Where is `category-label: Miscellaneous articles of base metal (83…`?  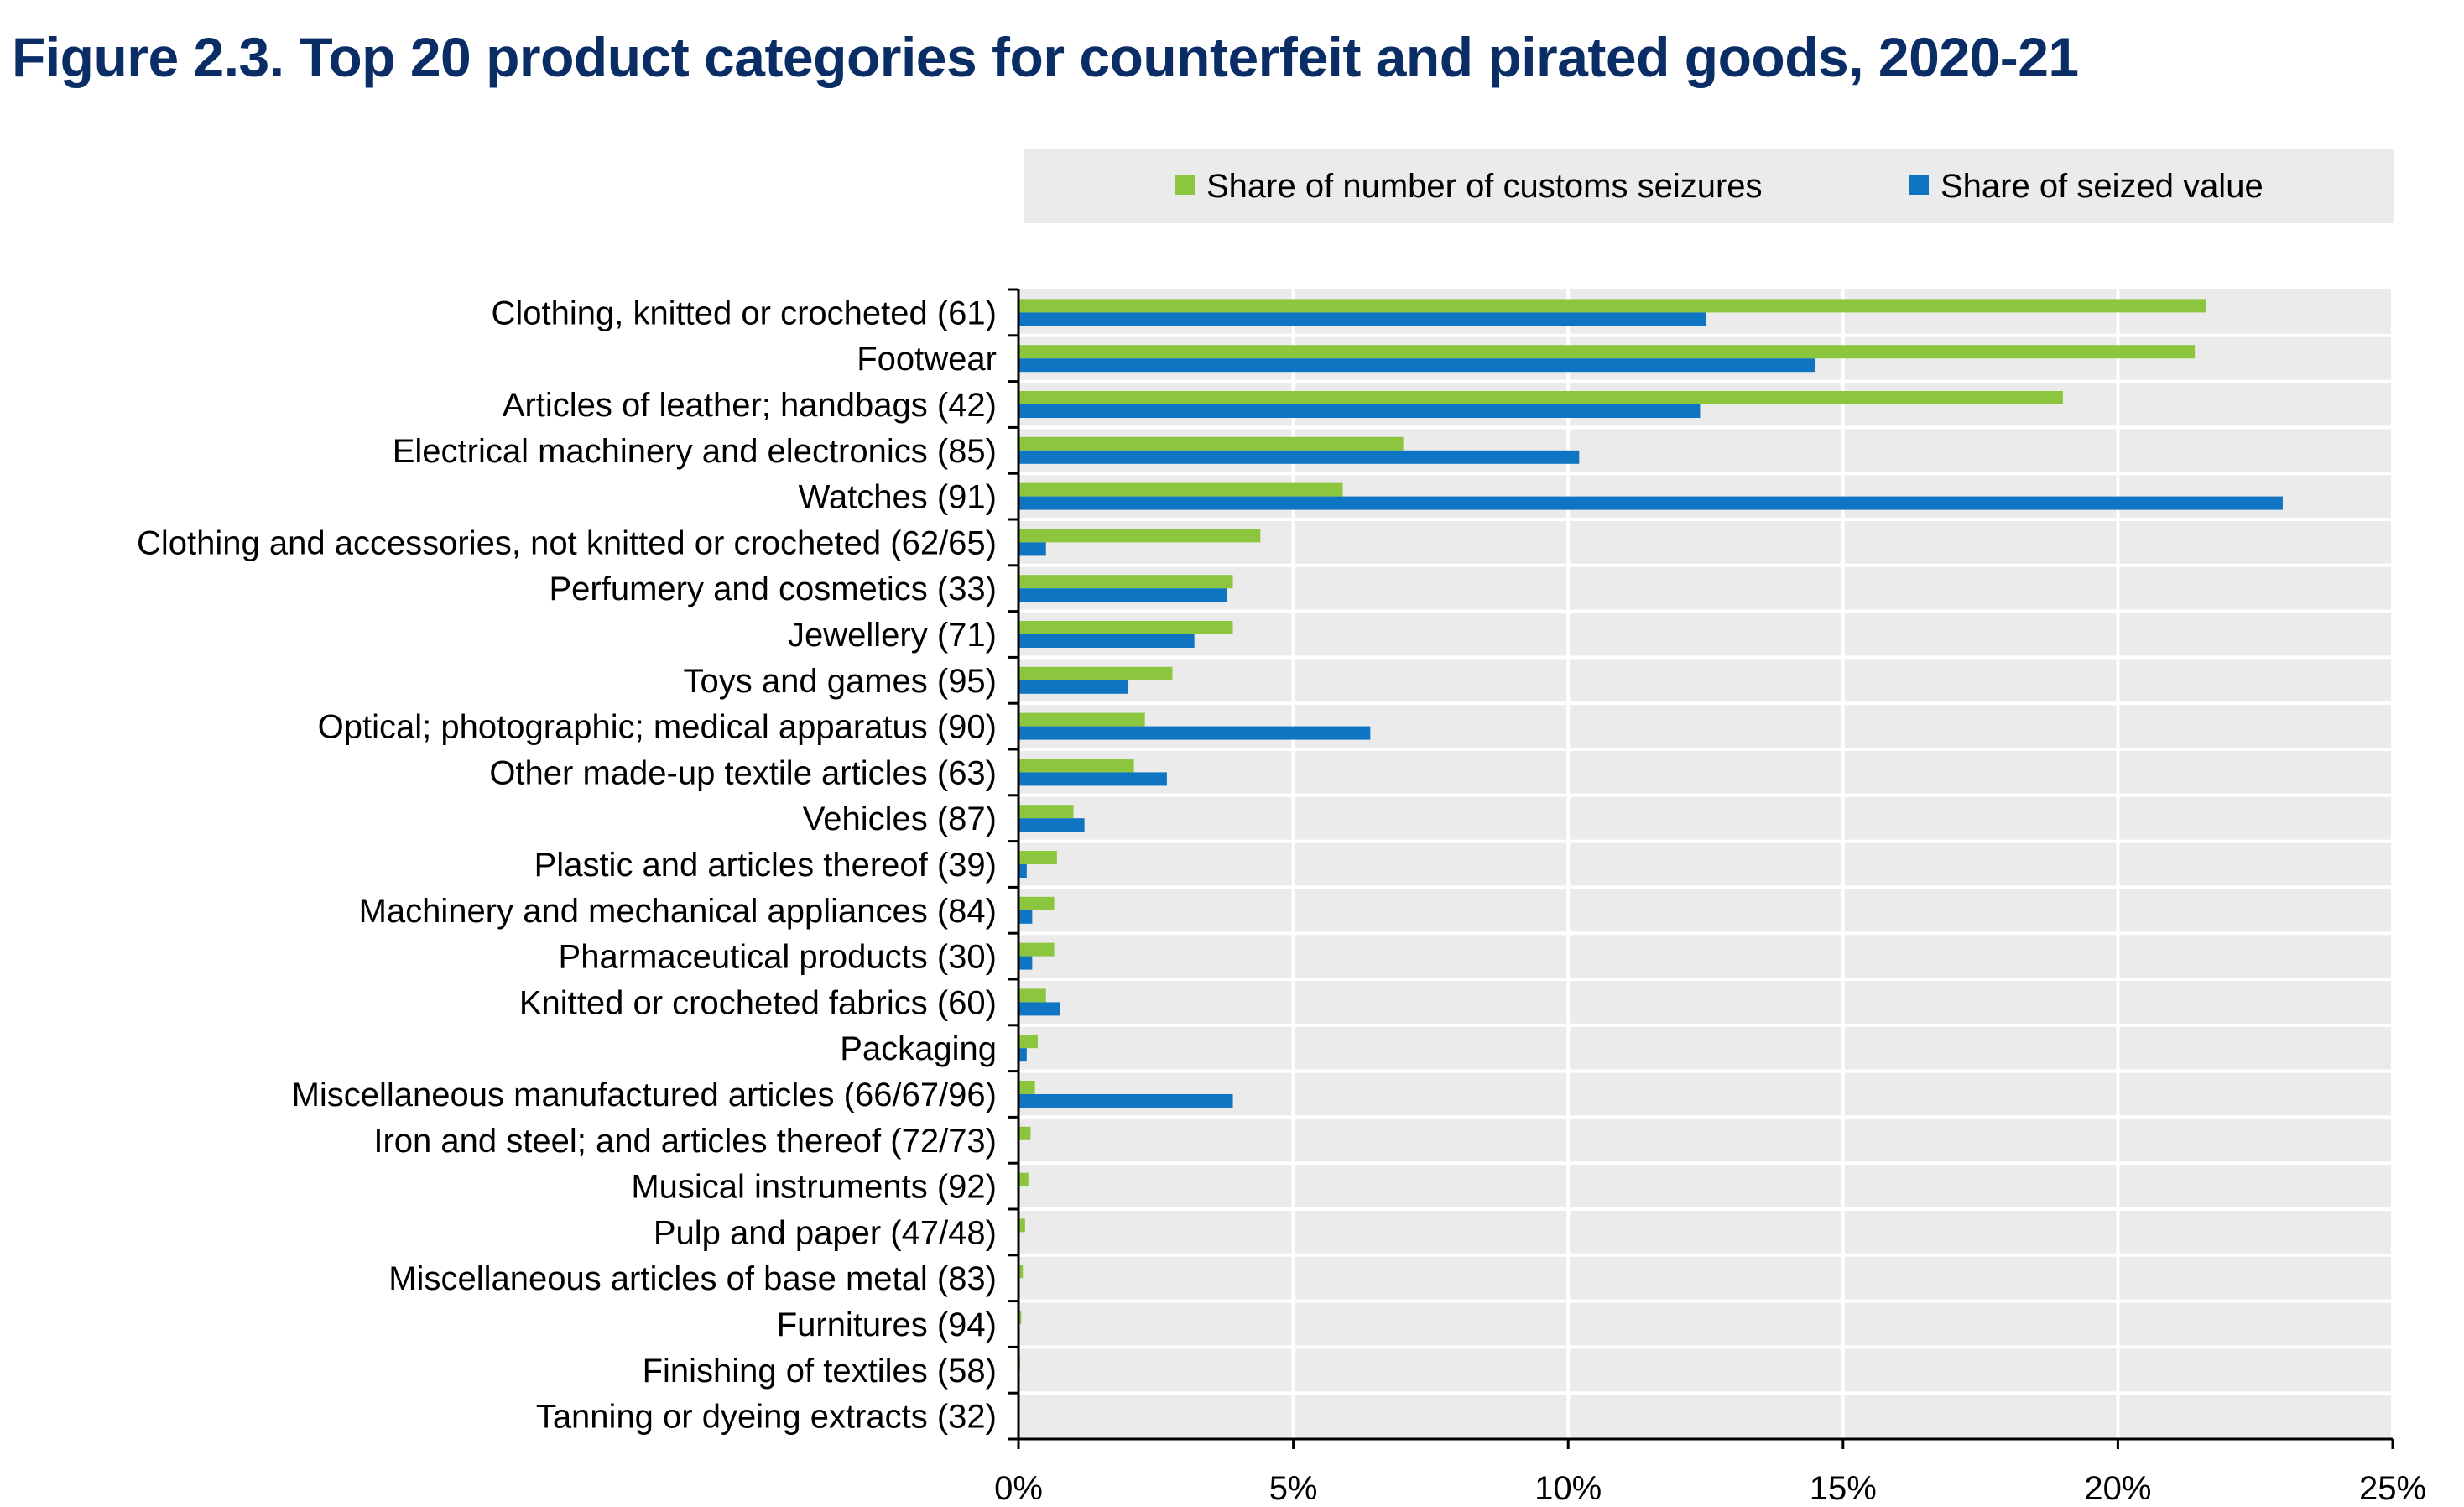 category-label: Miscellaneous articles of base metal (83… is located at coordinates (693, 1278).